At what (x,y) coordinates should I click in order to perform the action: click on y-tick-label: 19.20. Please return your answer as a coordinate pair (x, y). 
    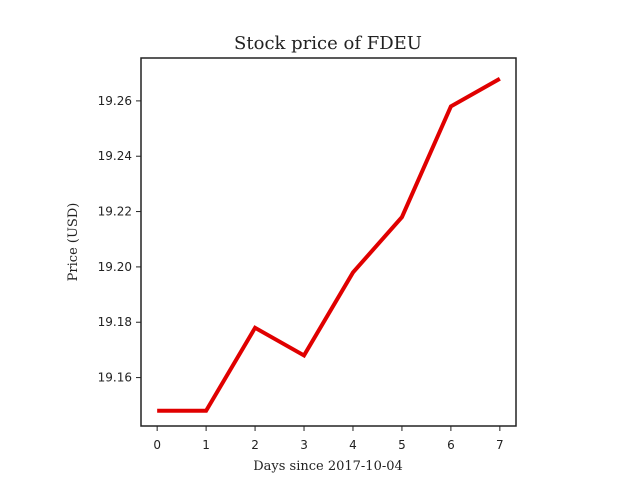
    Looking at the image, I should click on (115, 267).